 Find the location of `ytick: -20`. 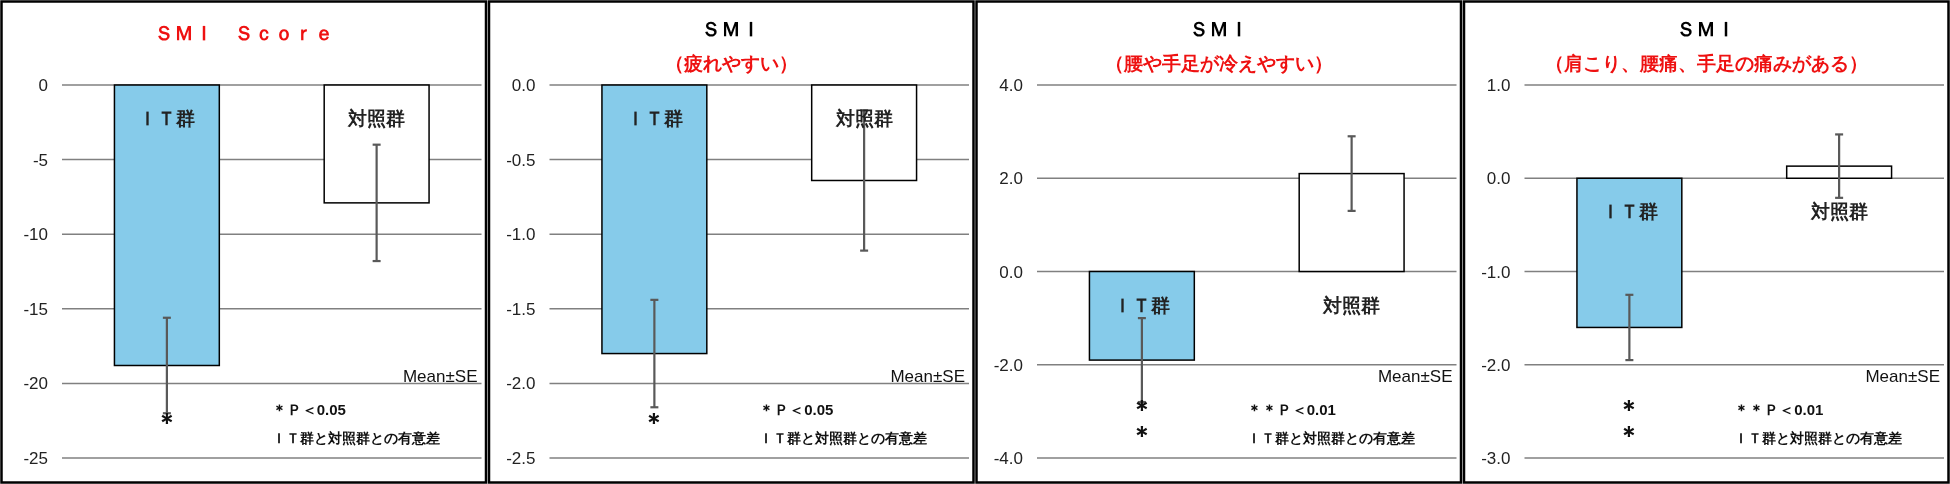

ytick: -20 is located at coordinates (35, 384).